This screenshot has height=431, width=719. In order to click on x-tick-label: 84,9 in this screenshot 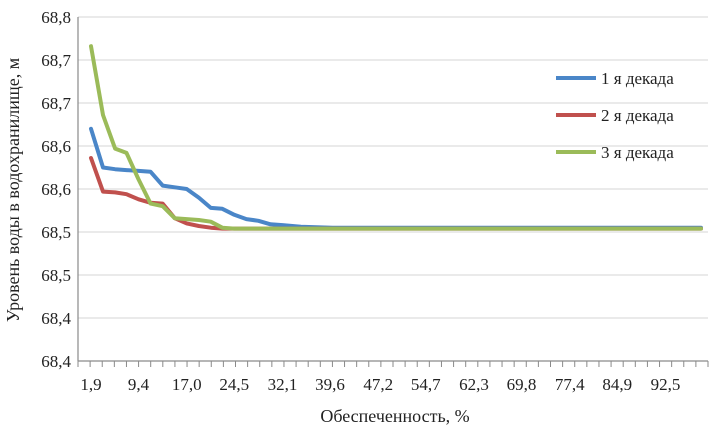, I will do `click(617, 384)`.